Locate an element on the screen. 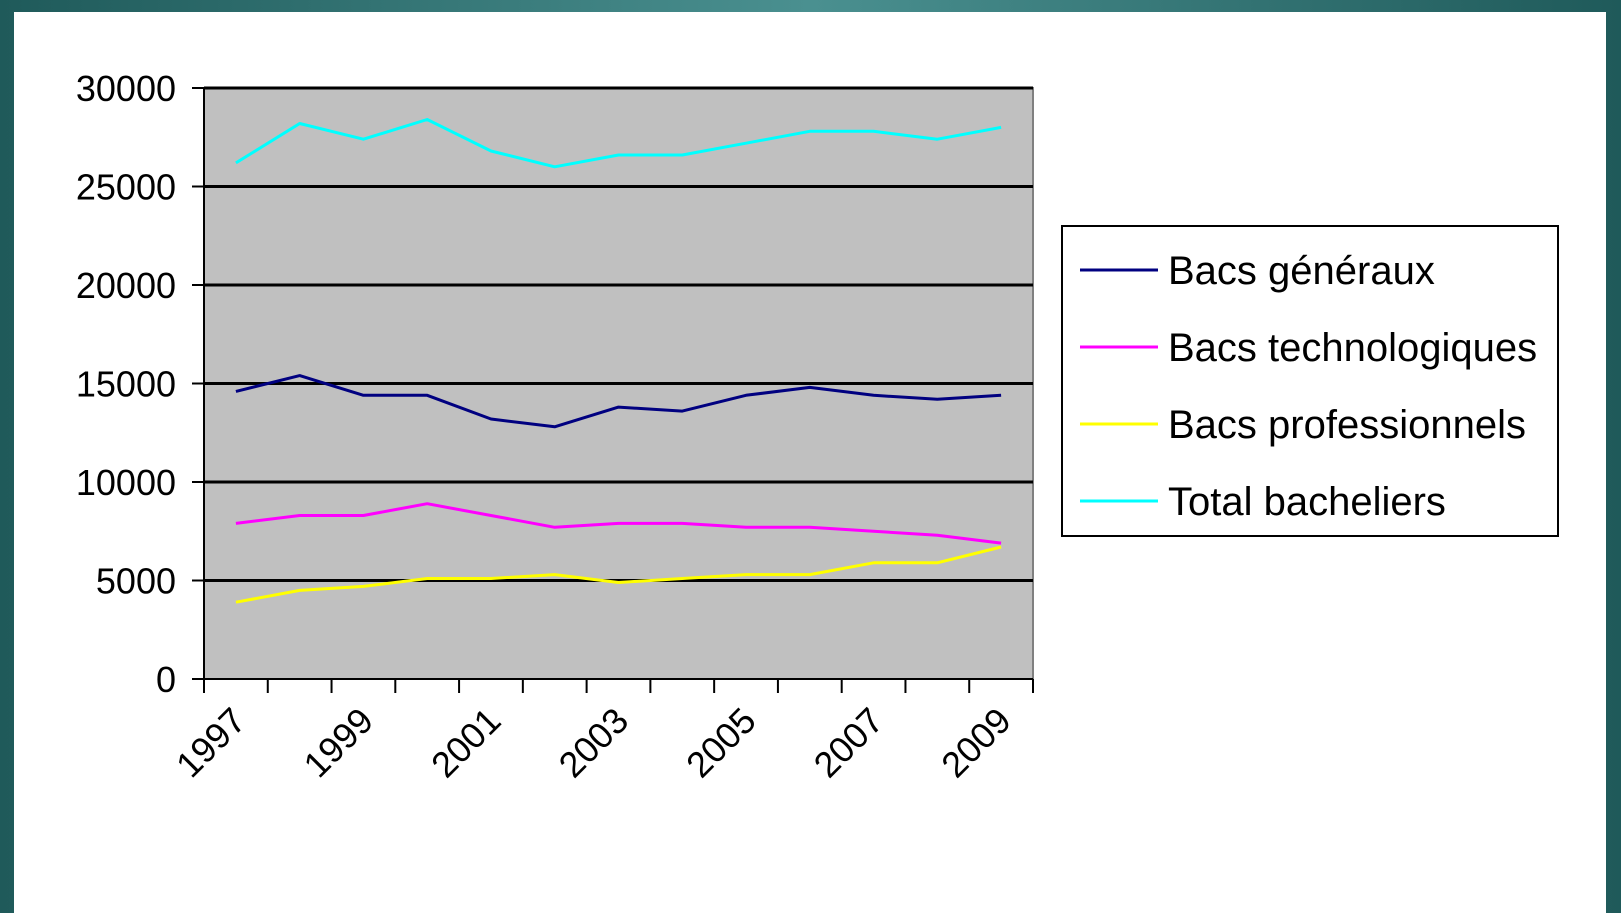 The image size is (1621, 913). legend-label-2: Bacs technologiques is located at coordinates (1352, 348).